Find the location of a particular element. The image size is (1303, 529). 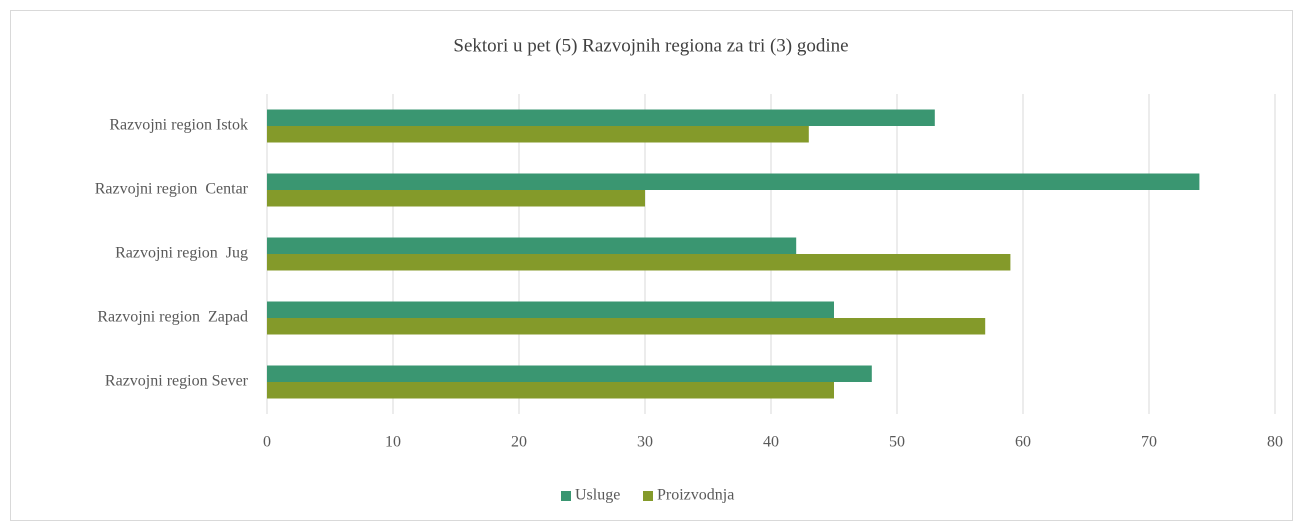

x-tick-label: 50 is located at coordinates (897, 442).